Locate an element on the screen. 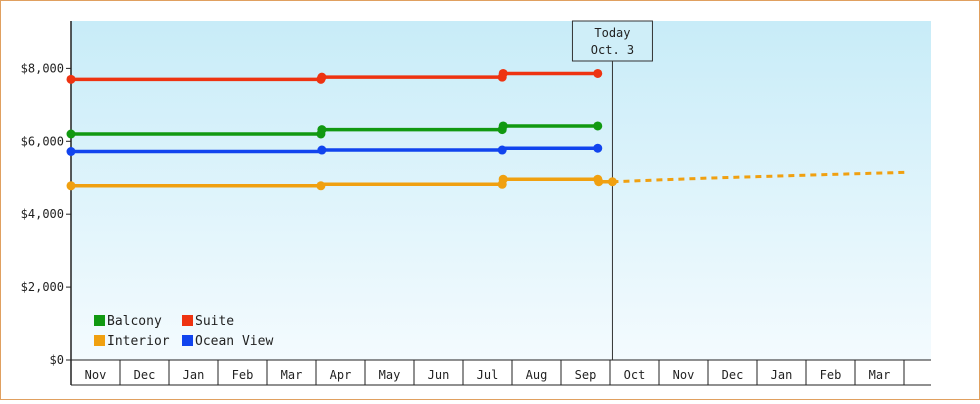 This screenshot has width=980, height=404. legend-label: Suite is located at coordinates (214, 321).